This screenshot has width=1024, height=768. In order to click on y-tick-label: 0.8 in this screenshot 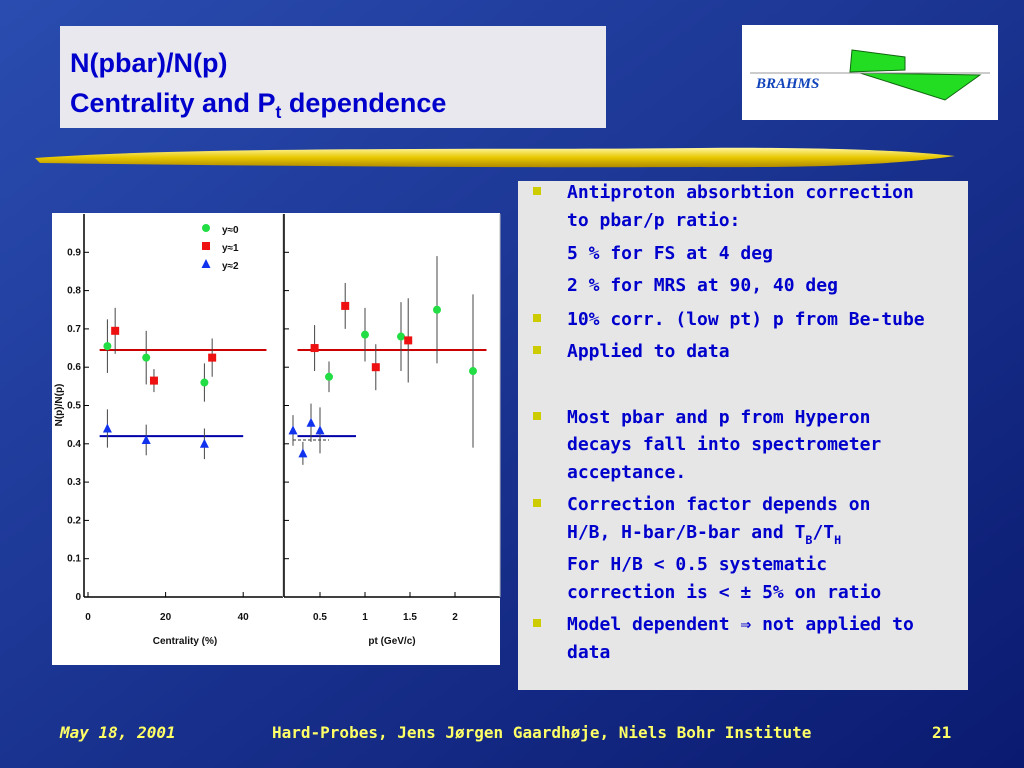, I will do `click(74, 291)`.